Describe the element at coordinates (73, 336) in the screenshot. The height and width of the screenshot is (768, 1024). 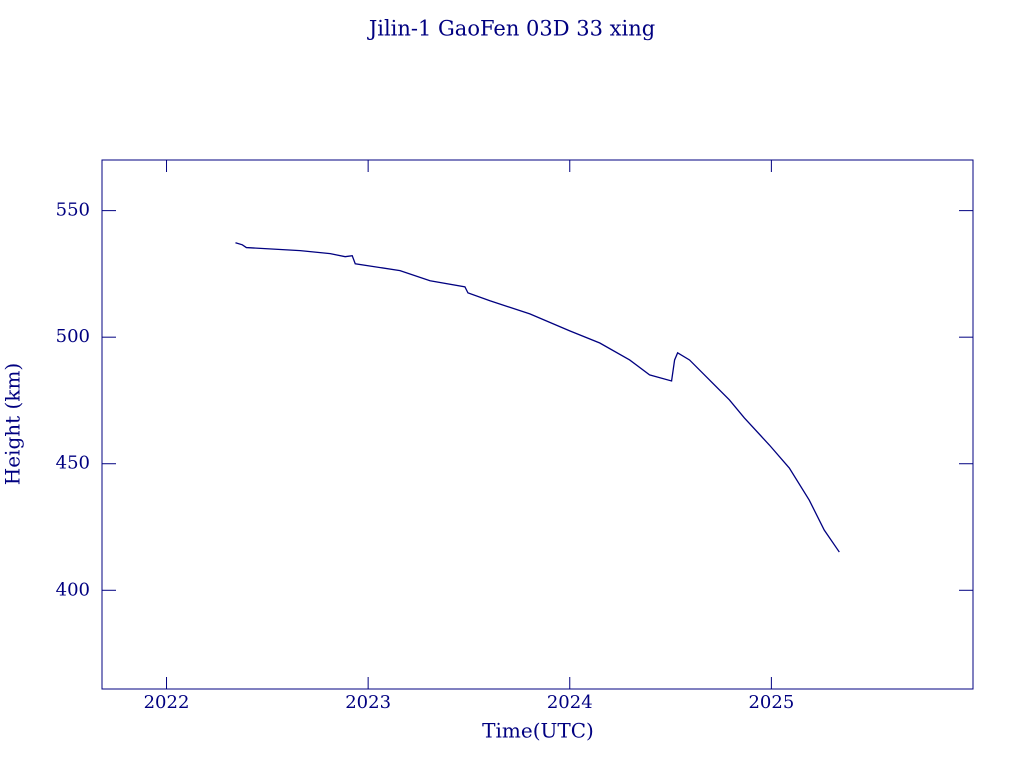
I see `y-tick-label: 500` at that location.